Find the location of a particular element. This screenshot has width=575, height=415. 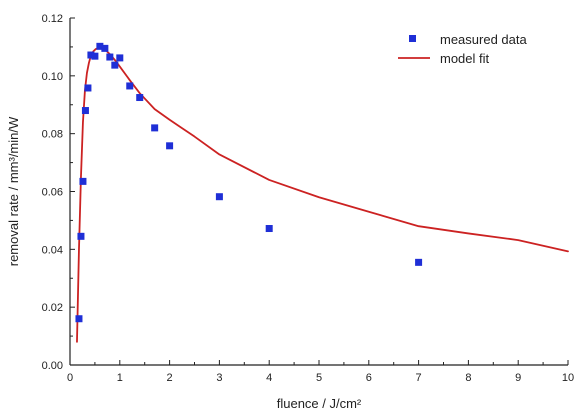

y-tick-label: 0.06 is located at coordinates (52, 193).